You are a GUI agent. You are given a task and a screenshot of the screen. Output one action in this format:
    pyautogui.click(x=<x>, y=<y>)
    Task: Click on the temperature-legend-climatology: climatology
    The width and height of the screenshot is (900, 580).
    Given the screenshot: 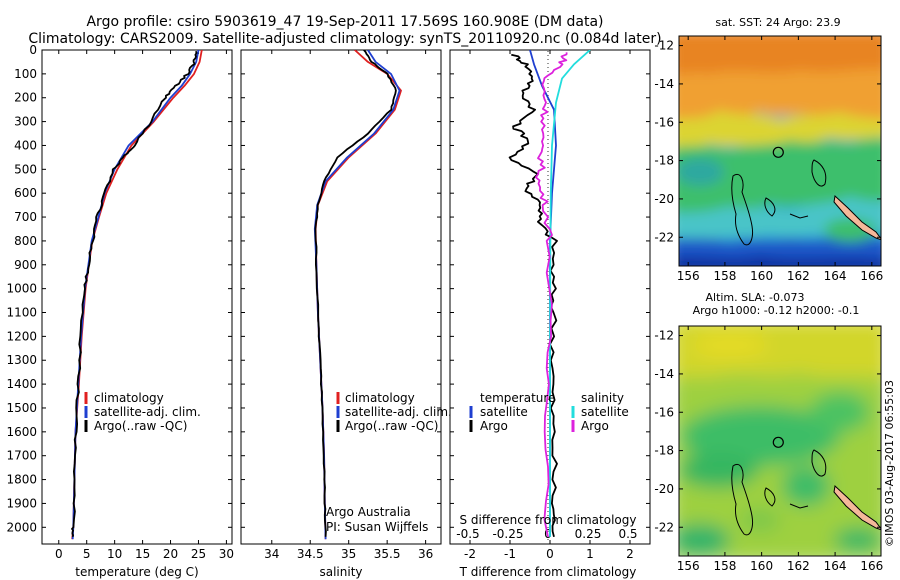 What is the action you would take?
    pyautogui.click(x=129, y=398)
    